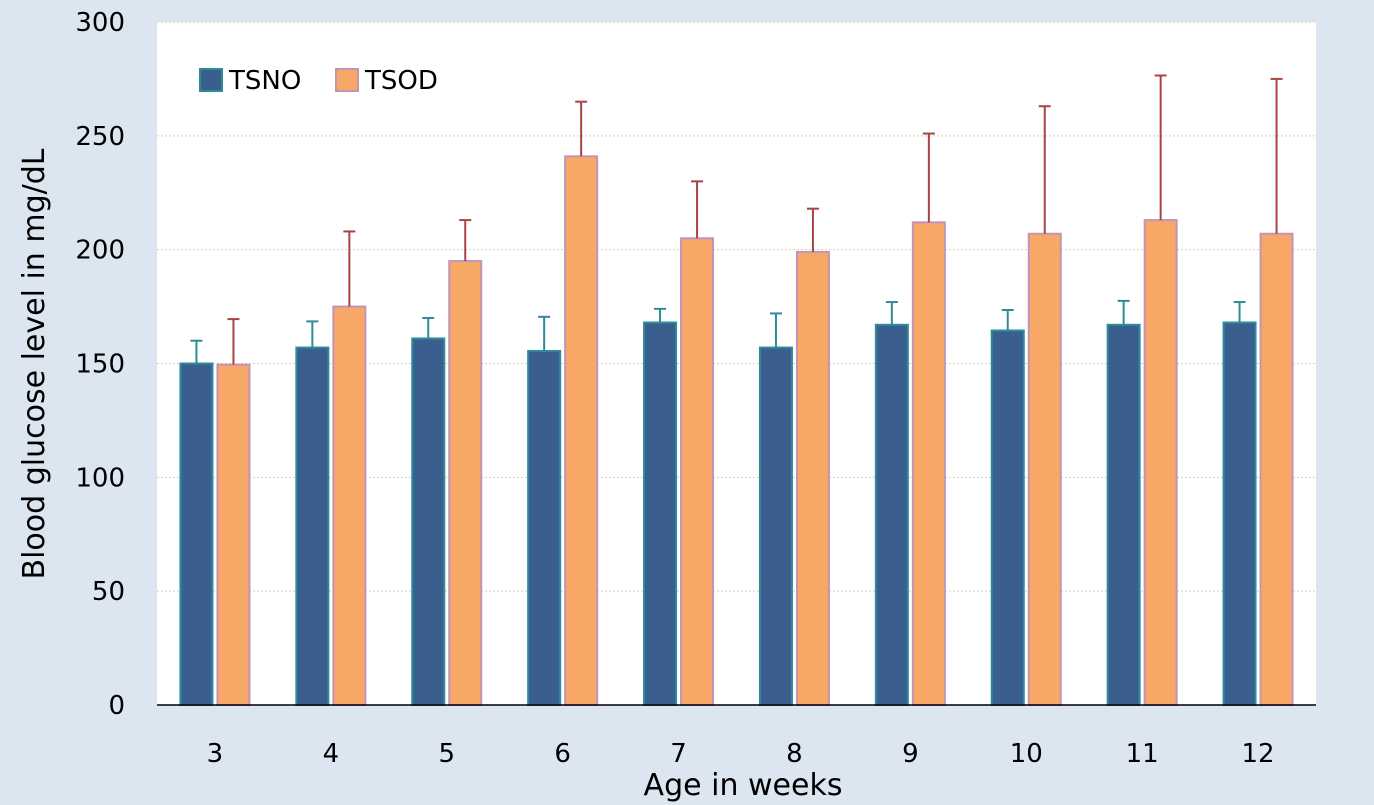 This screenshot has width=1374, height=805. What do you see at coordinates (741, 754) in the screenshot?
I see `x-tick-labels: 3 4 5 6 7 8 9 10 11 12` at bounding box center [741, 754].